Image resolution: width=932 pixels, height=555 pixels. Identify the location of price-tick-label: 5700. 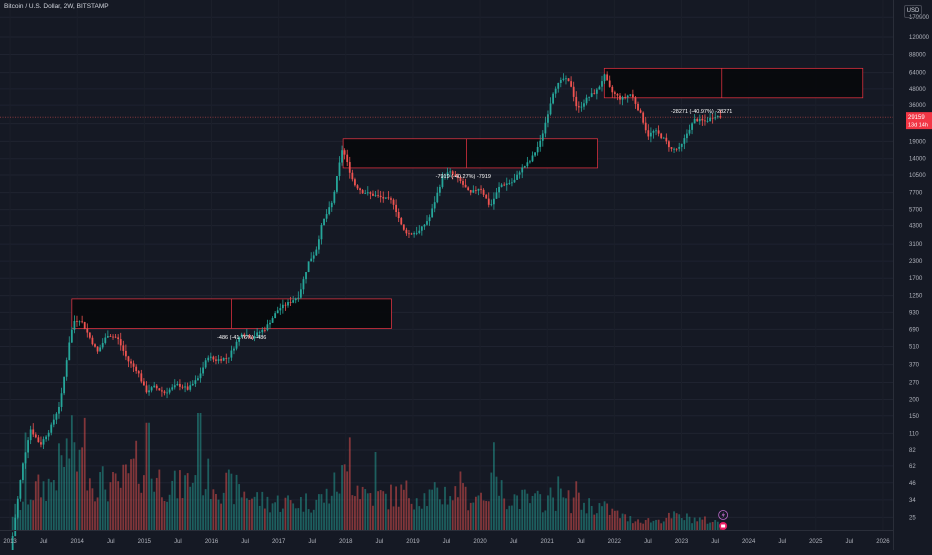
(916, 211).